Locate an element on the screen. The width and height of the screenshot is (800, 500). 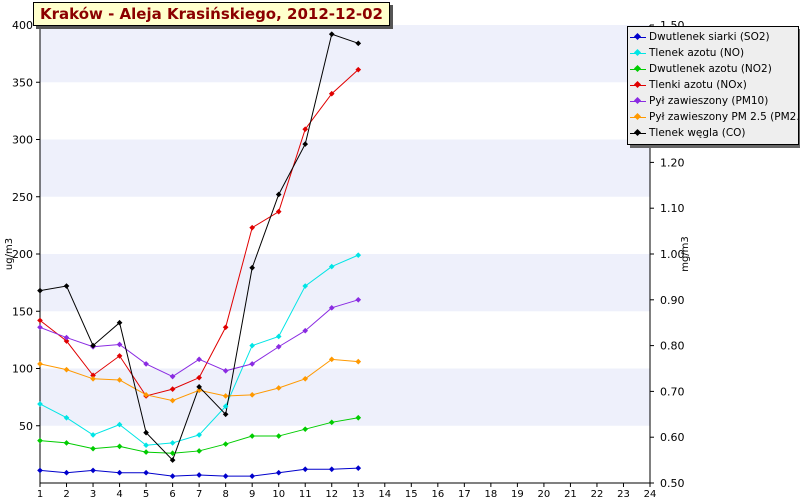
legend-label: Dwutlenek siarki (SO2) is located at coordinates (709, 37).